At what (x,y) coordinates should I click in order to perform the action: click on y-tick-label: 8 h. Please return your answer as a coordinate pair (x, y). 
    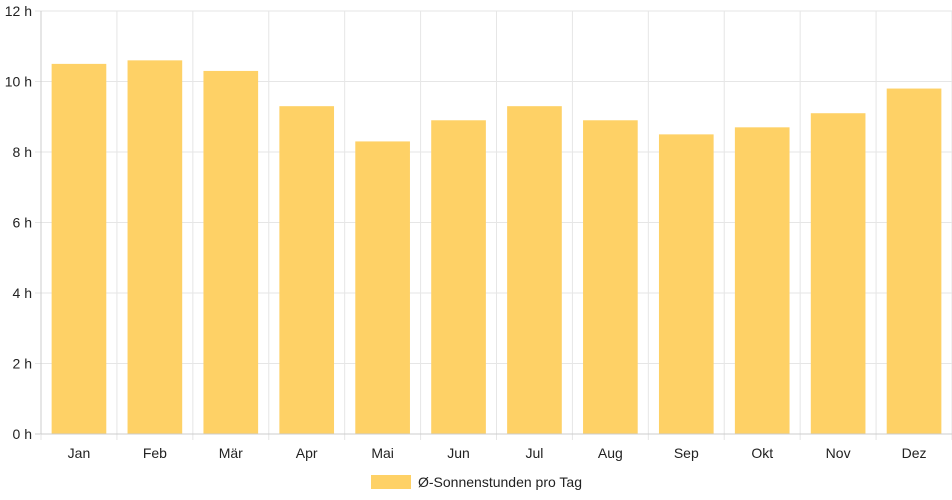
    Looking at the image, I should click on (22, 152).